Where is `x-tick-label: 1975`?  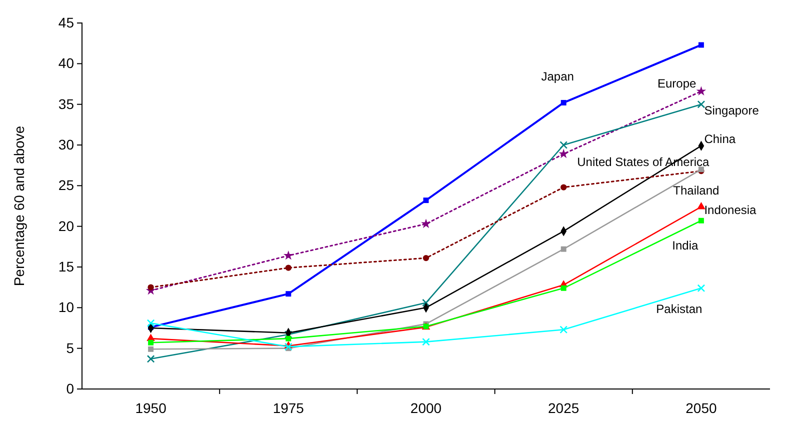
x-tick-label: 1975 is located at coordinates (288, 408).